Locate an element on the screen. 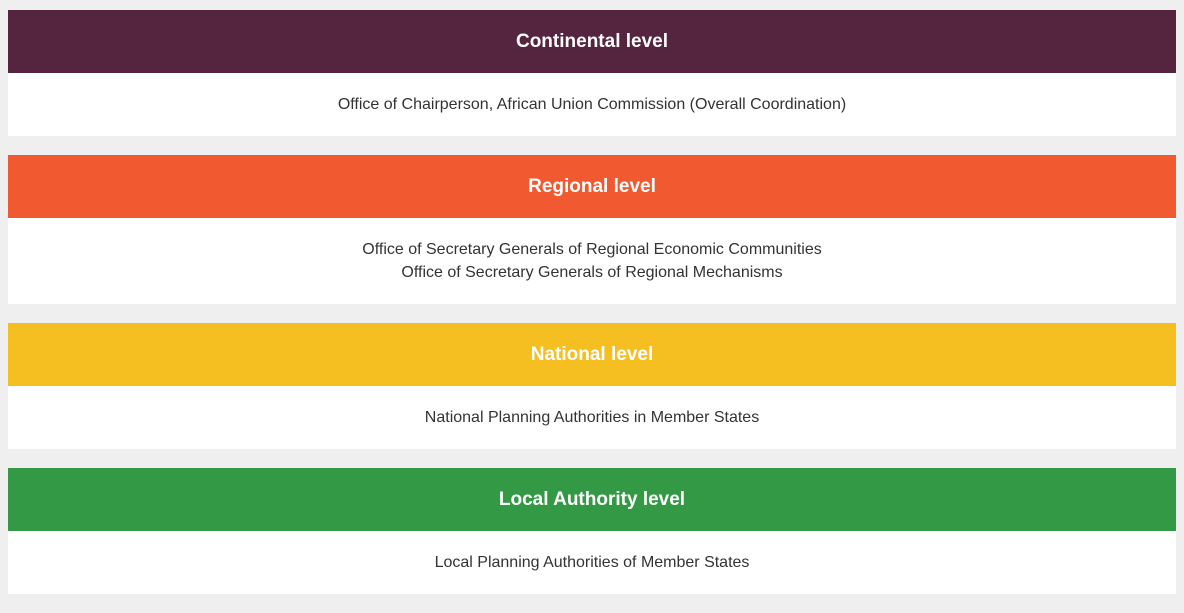 This screenshot has height=613, width=1184. level-header: Local Authority level is located at coordinates (592, 499).